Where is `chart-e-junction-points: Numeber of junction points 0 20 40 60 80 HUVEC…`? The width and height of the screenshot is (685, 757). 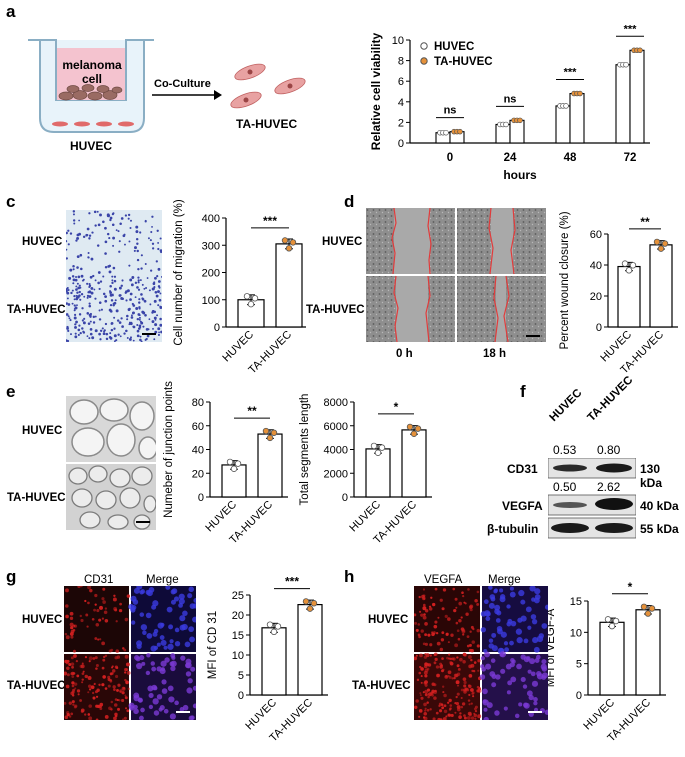
chart-e-junction-points: Numeber of junction points 0 20 40 60 80 HUVEC… is located at coordinates (225, 463).